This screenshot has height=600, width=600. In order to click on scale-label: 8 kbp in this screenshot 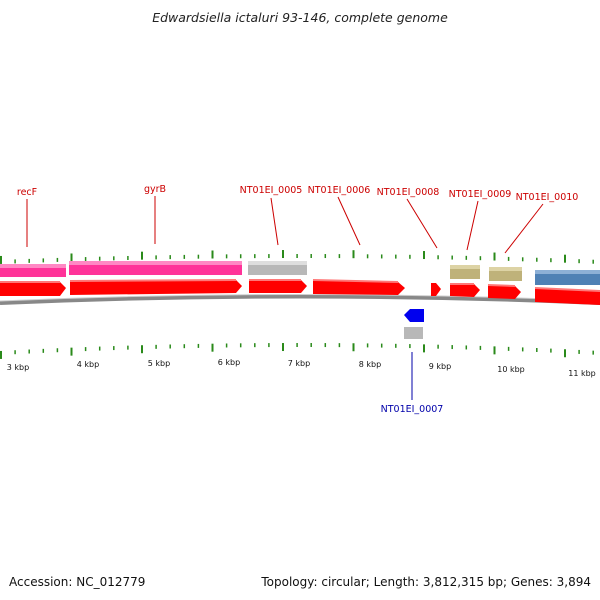, I will do `click(370, 364)`.